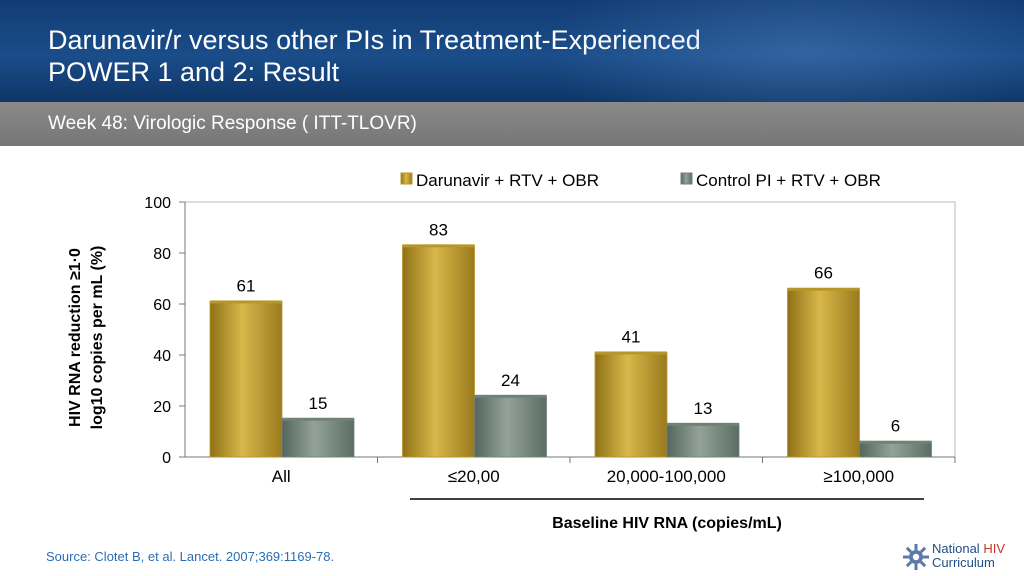  What do you see at coordinates (788, 180) in the screenshot?
I see `legend-label: Control PI + RTV + OBR` at bounding box center [788, 180].